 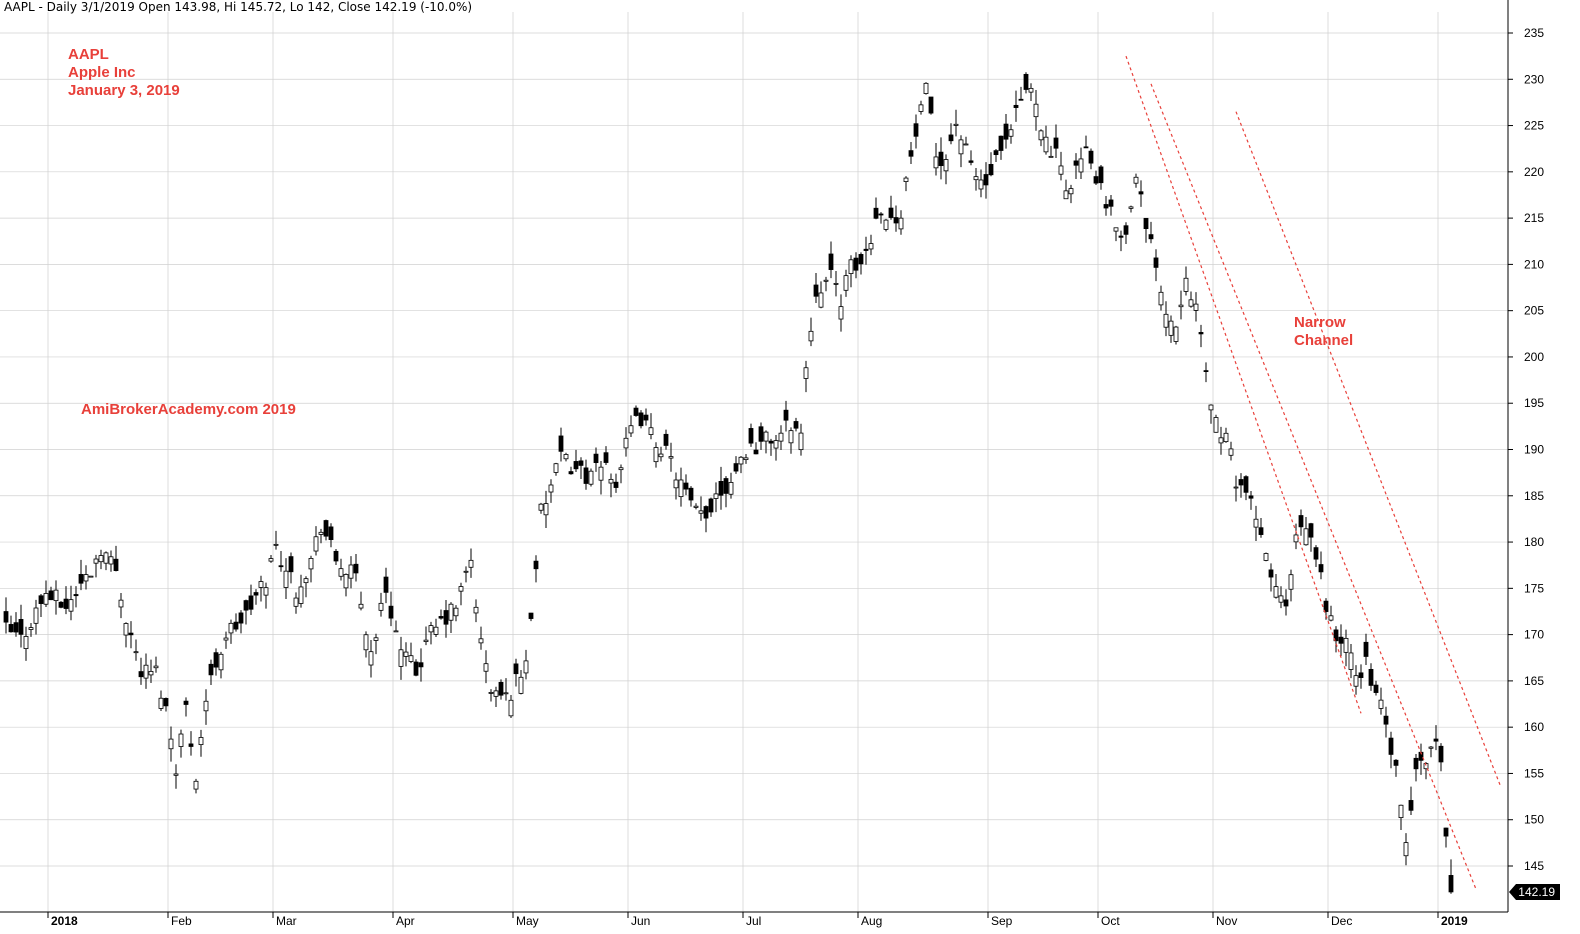 What do you see at coordinates (1534, 33) in the screenshot?
I see `y-tick-label: 235` at bounding box center [1534, 33].